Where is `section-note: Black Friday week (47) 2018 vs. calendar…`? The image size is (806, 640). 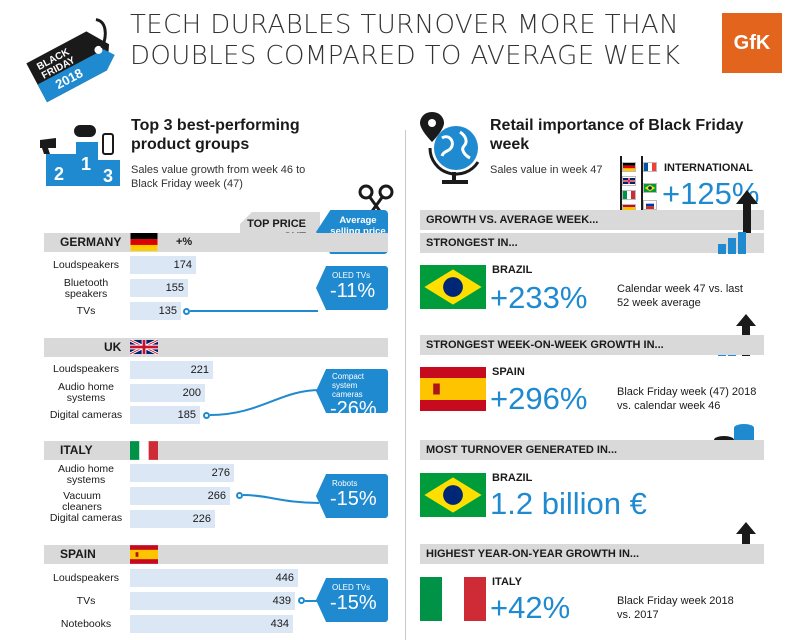
section-note: Black Friday week (47) 2018 vs. calendar… is located at coordinates (687, 399).